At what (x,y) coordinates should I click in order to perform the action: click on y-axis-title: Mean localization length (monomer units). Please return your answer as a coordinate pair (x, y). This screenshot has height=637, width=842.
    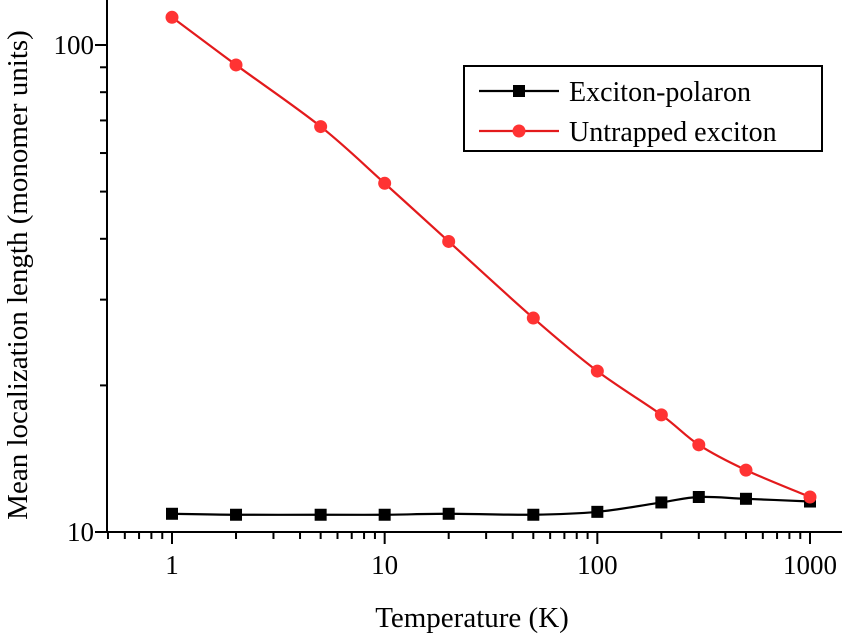
    Looking at the image, I should click on (18, 275).